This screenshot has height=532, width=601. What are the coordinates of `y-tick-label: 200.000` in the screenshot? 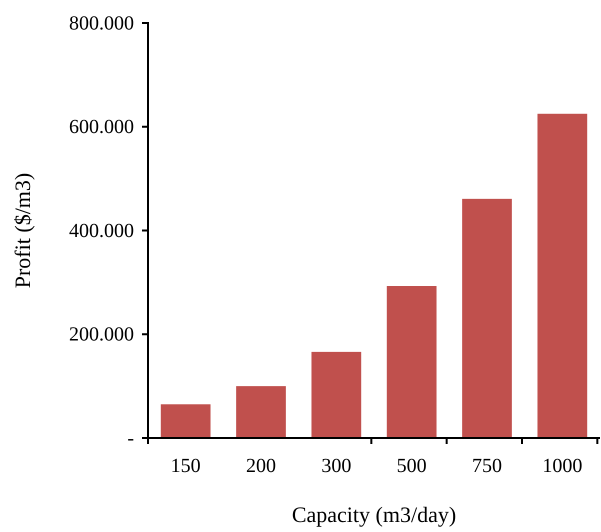 It's located at (101, 335).